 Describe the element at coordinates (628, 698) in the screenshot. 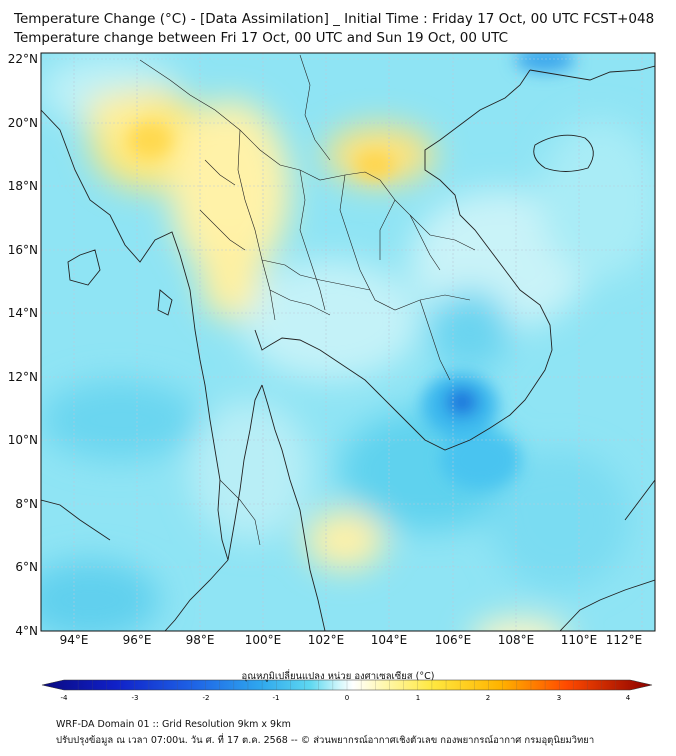

I see `colorbar-tick: 4` at that location.